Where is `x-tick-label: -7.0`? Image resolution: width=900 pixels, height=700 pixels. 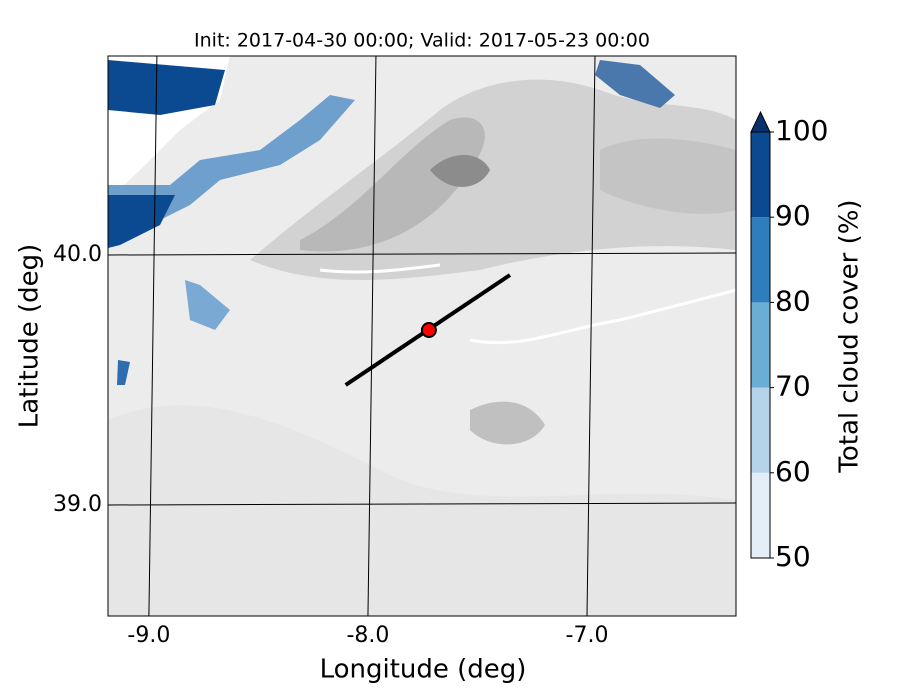
x-tick-label: -7.0 is located at coordinates (587, 635).